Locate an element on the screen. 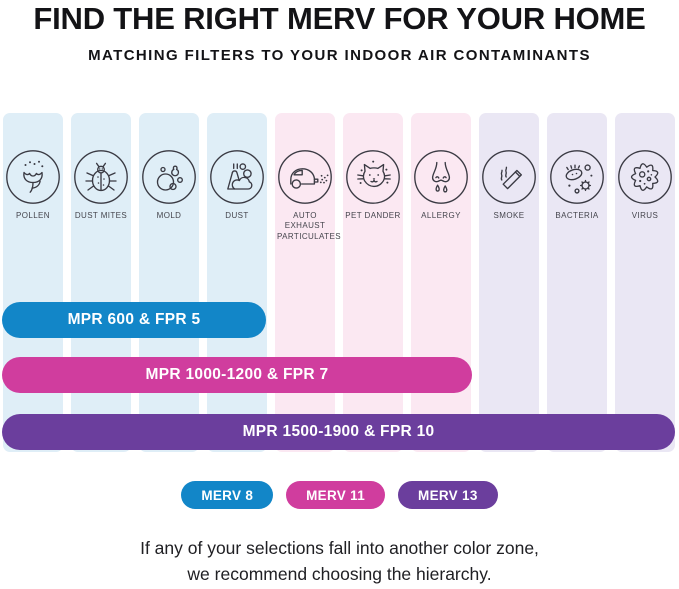 The image size is (679, 589). column-label: BACTERIA is located at coordinates (577, 215).